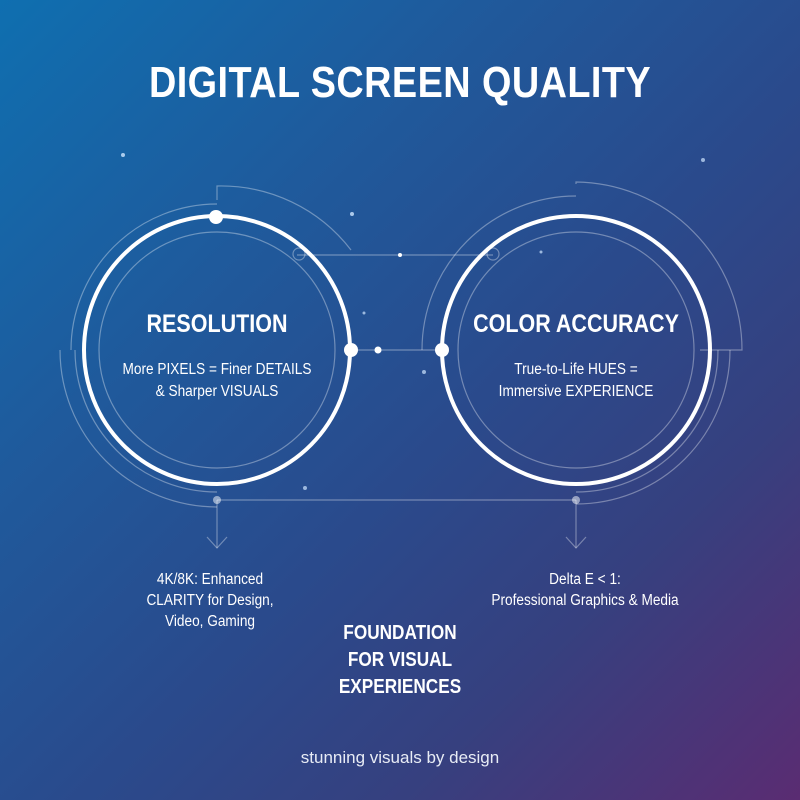 The width and height of the screenshot is (800, 800). Describe the element at coordinates (217, 369) in the screenshot. I see `description-line: More PIXELS = Finer DETAILS` at that location.